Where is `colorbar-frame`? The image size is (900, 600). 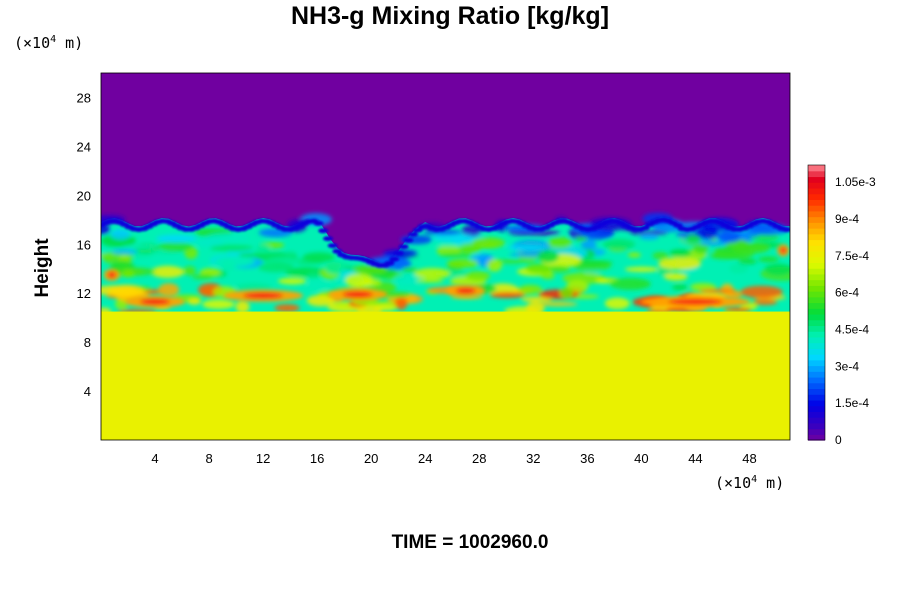 colorbar-frame is located at coordinates (816, 302).